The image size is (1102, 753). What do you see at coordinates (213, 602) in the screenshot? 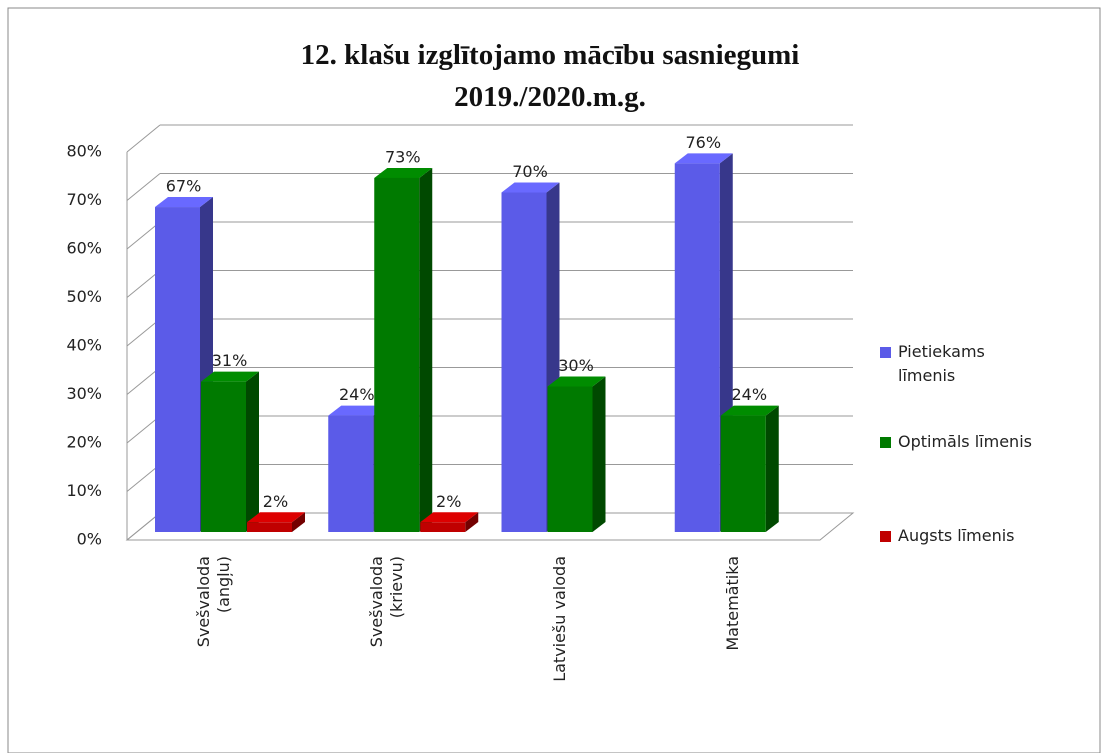
I see `x-tick-label: Svešvaloda (angļu)` at bounding box center [213, 602].